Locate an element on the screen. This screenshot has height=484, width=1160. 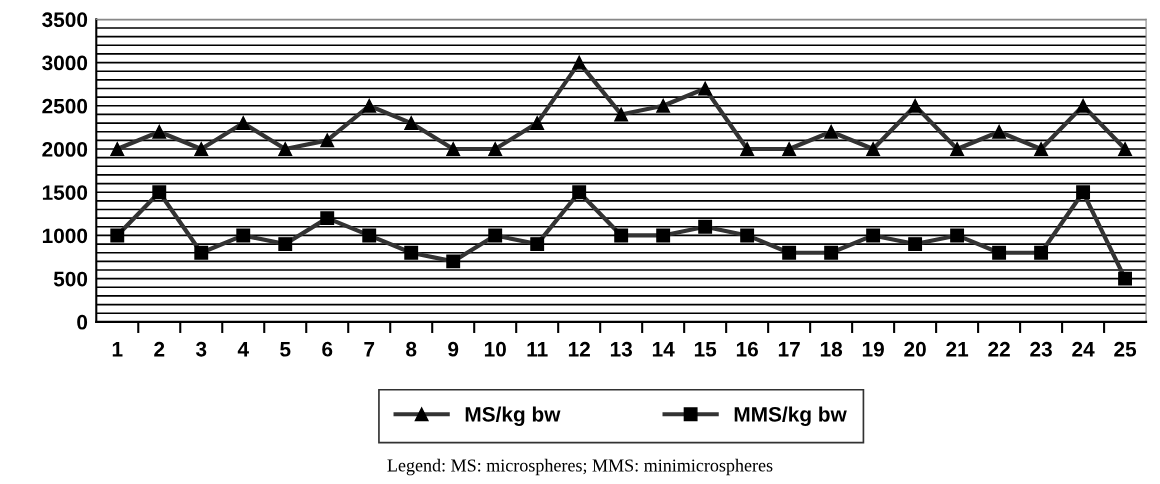
x-tick-label: 8 is located at coordinates (411, 349).